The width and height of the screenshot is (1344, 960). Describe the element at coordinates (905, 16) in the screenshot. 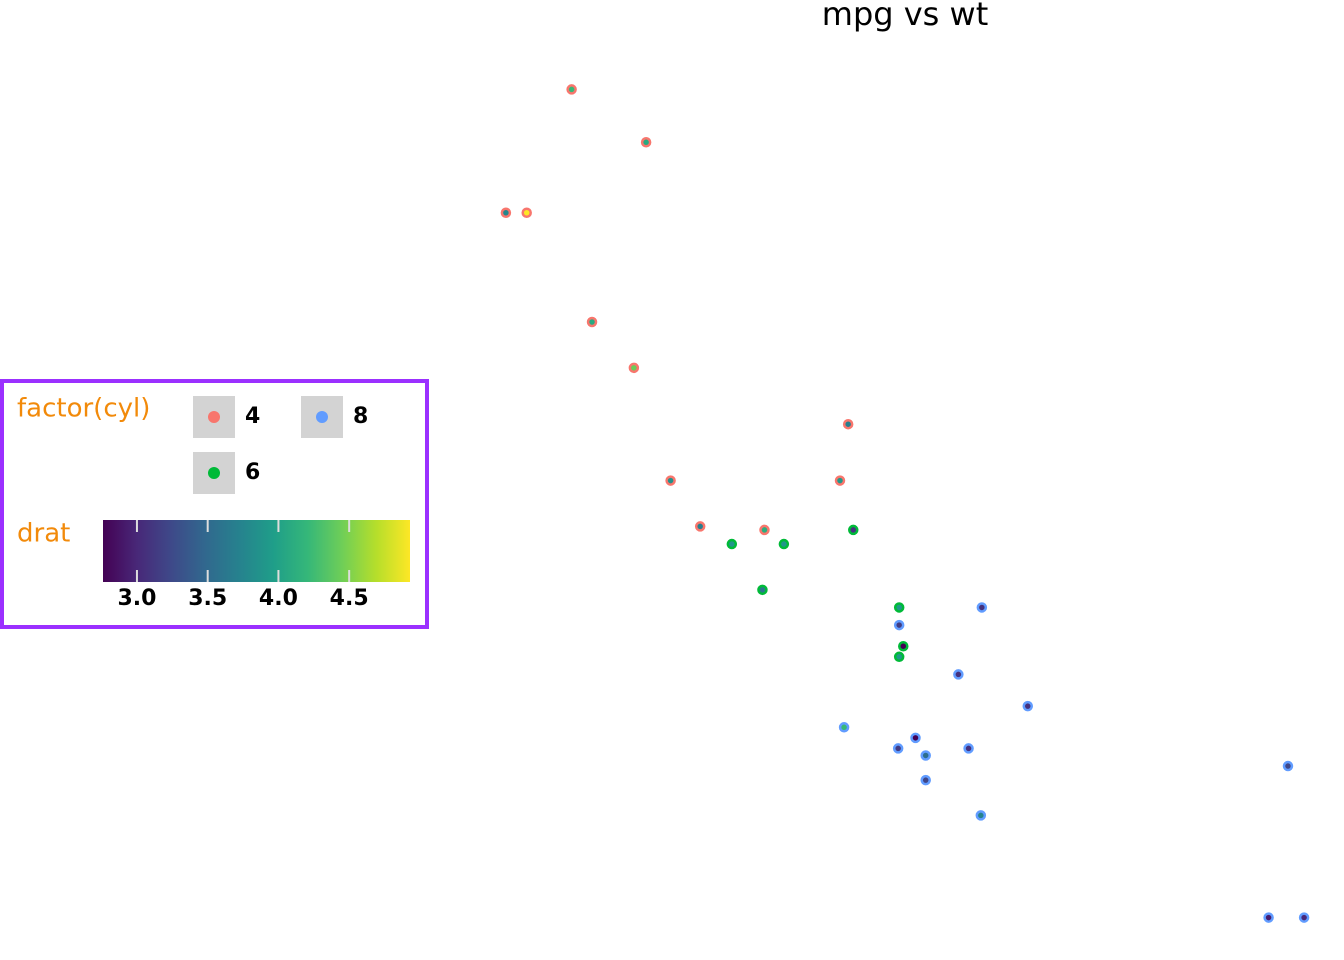

I see `chart-title: mpg vs wt` at that location.